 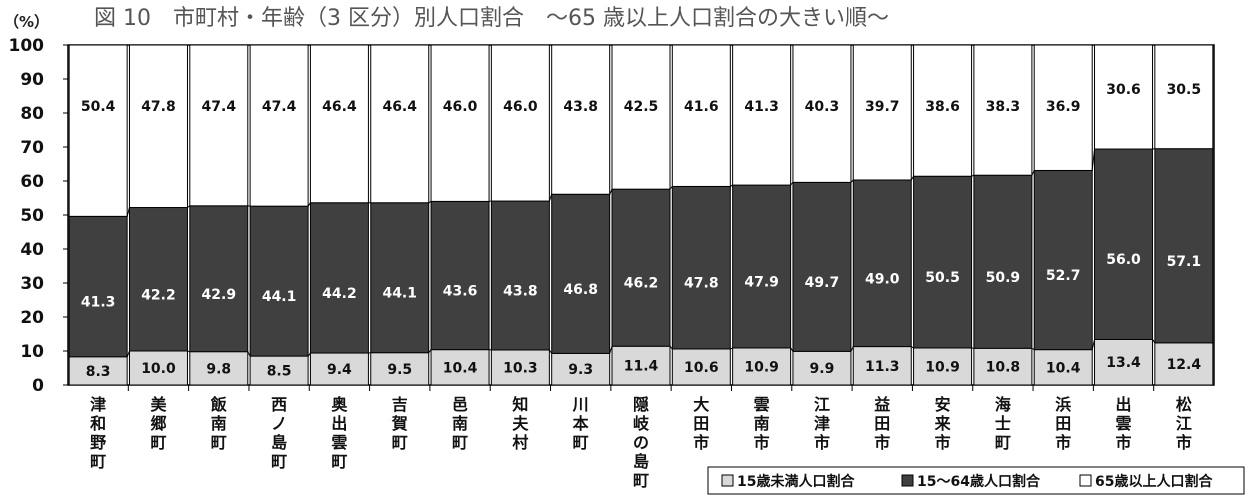 What do you see at coordinates (942, 278) in the screenshot?
I see `data-label: 50.5` at bounding box center [942, 278].